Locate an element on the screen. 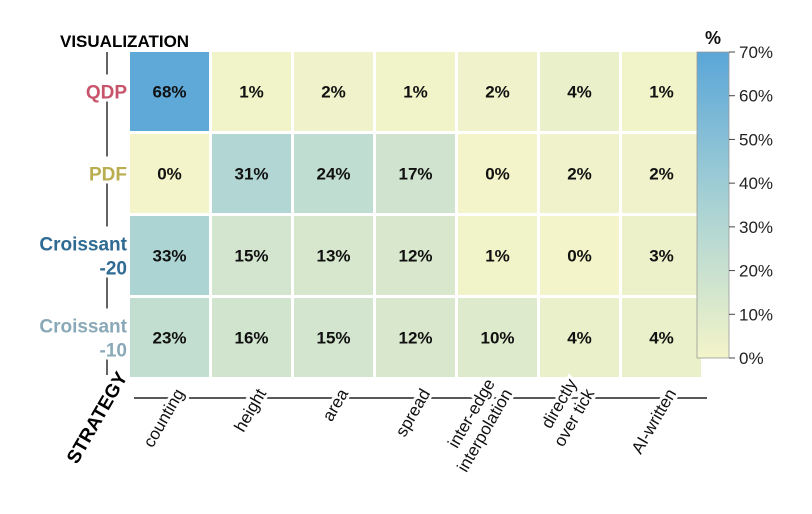  colorbar-tick-label: 70% is located at coordinates (756, 52).